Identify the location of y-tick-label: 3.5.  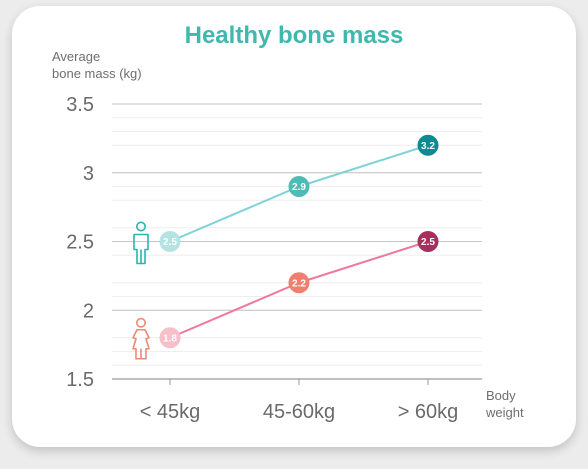
(80, 105).